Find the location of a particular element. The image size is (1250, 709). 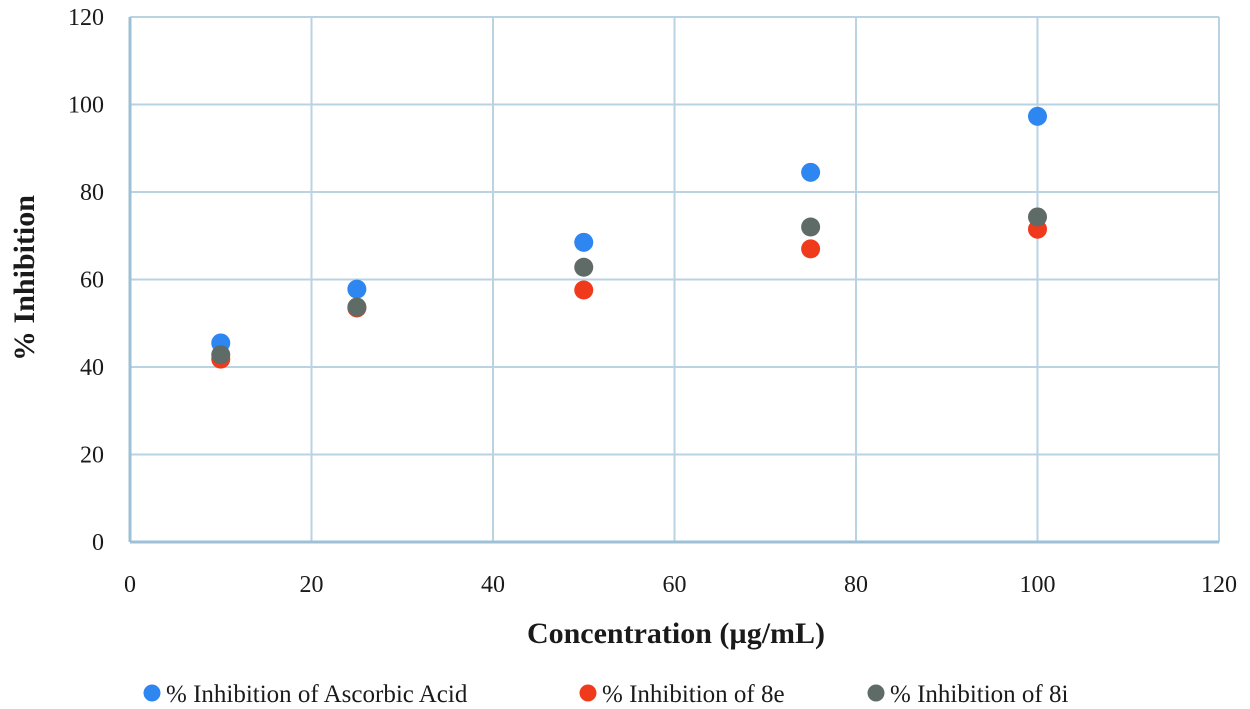

legend-label: % Inhibition of Ascorbic Acid is located at coordinates (317, 694).